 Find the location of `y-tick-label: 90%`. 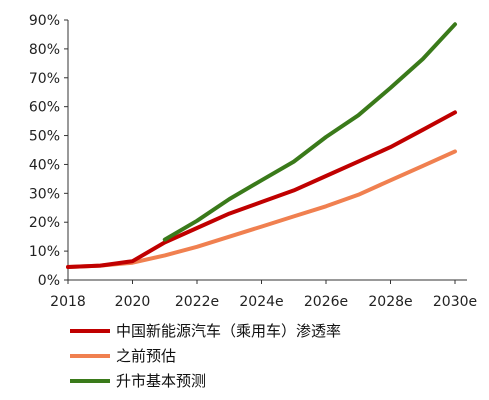

y-tick-label: 90% is located at coordinates (44, 21).